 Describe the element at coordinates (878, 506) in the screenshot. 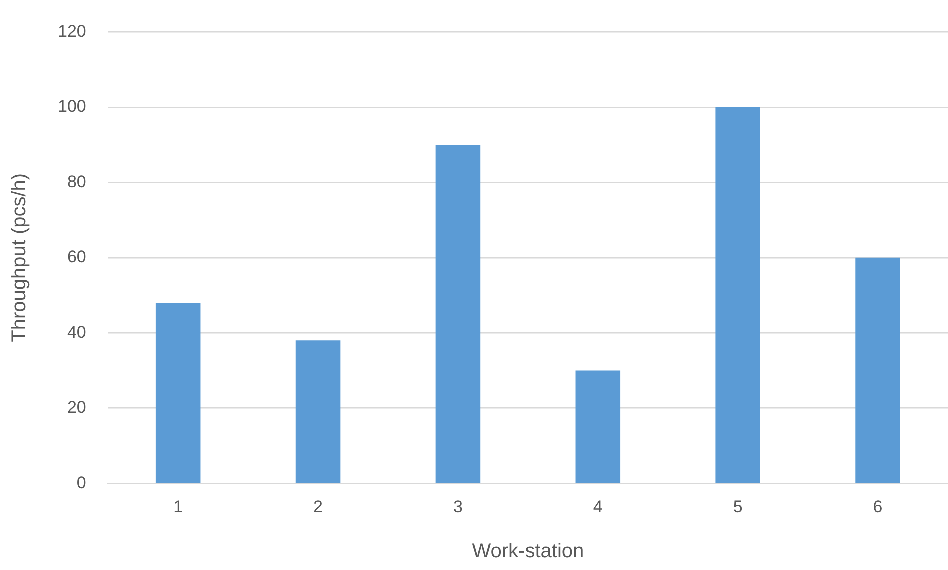

I see `x-tick-label: 6` at that location.